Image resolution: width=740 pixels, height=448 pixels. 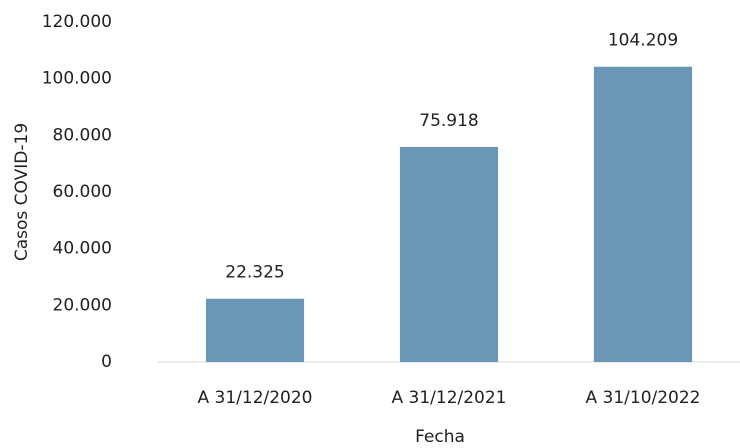 What do you see at coordinates (82, 135) in the screenshot?
I see `y-tick-label: 80.000` at bounding box center [82, 135].